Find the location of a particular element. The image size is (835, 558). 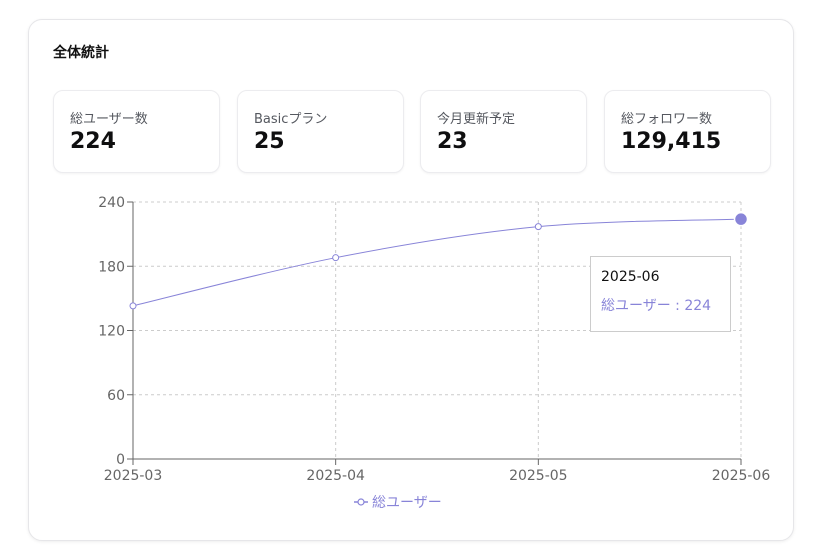

chart-legend: 総ユーザー is located at coordinates (398, 502).